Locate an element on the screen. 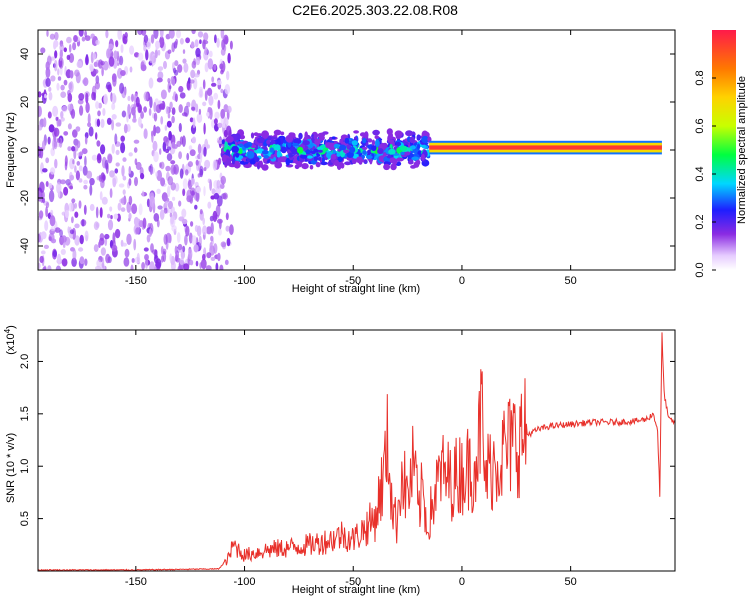 This screenshot has height=600, width=750. y-tick-label: 0 is located at coordinates (25, 150).